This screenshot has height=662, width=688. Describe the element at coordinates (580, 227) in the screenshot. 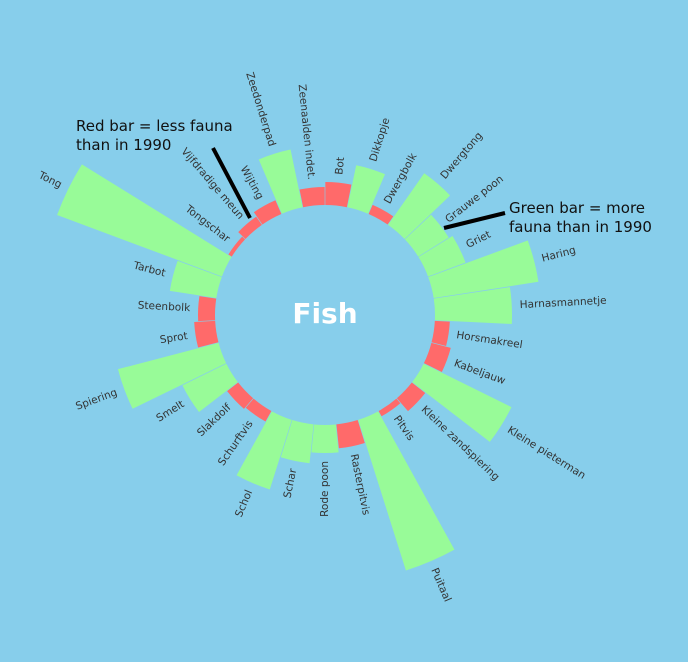

I see `annotation: fauna than in 1990` at that location.